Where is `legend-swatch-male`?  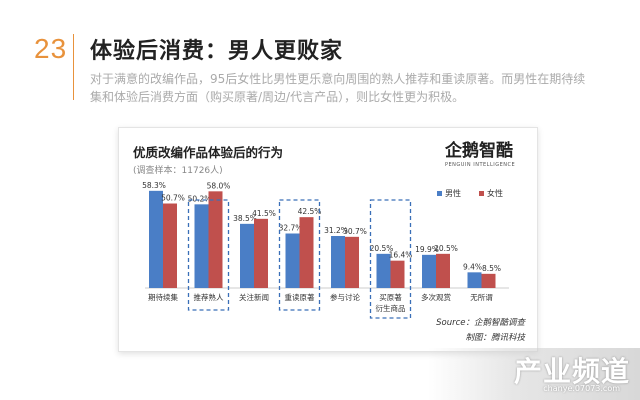
legend-swatch-male is located at coordinates (439, 193).